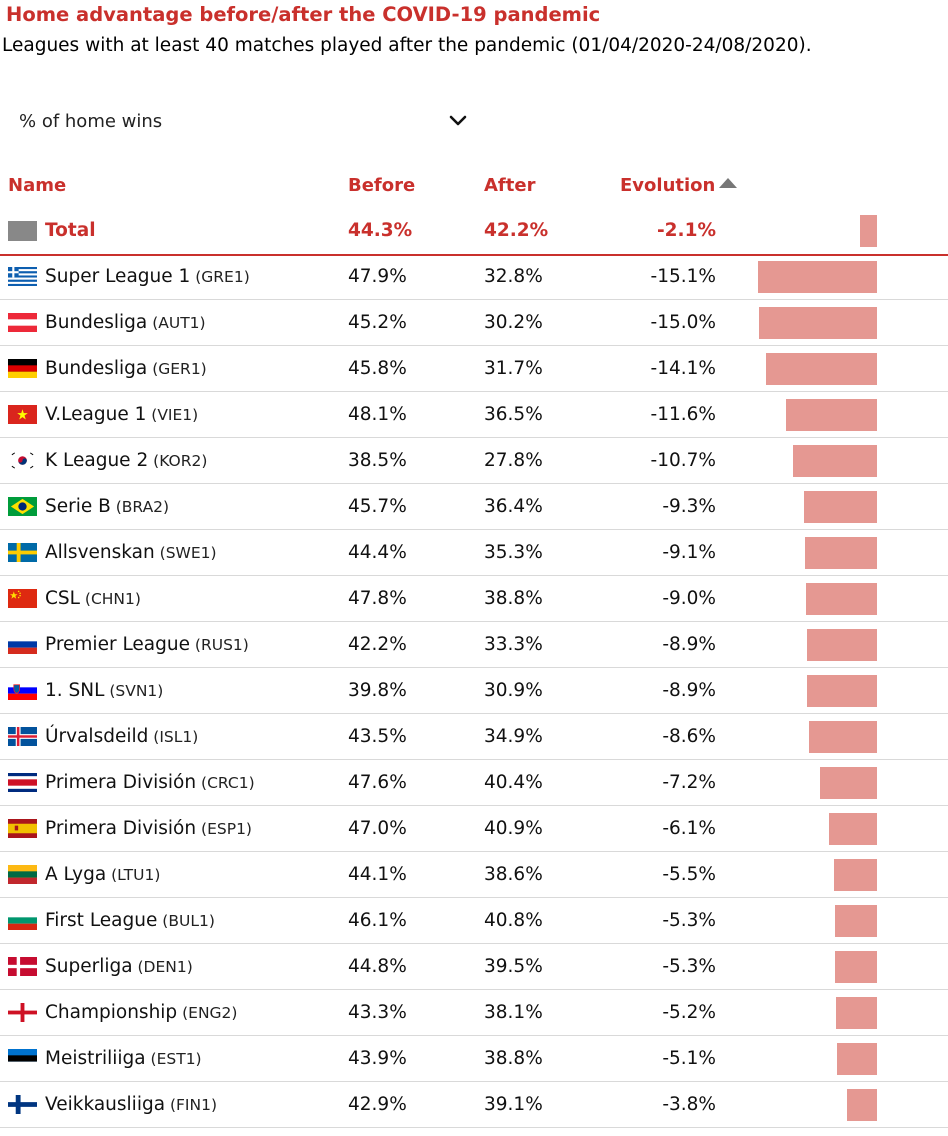  I want to click on row-evolution: -8.9%, so click(689, 644).